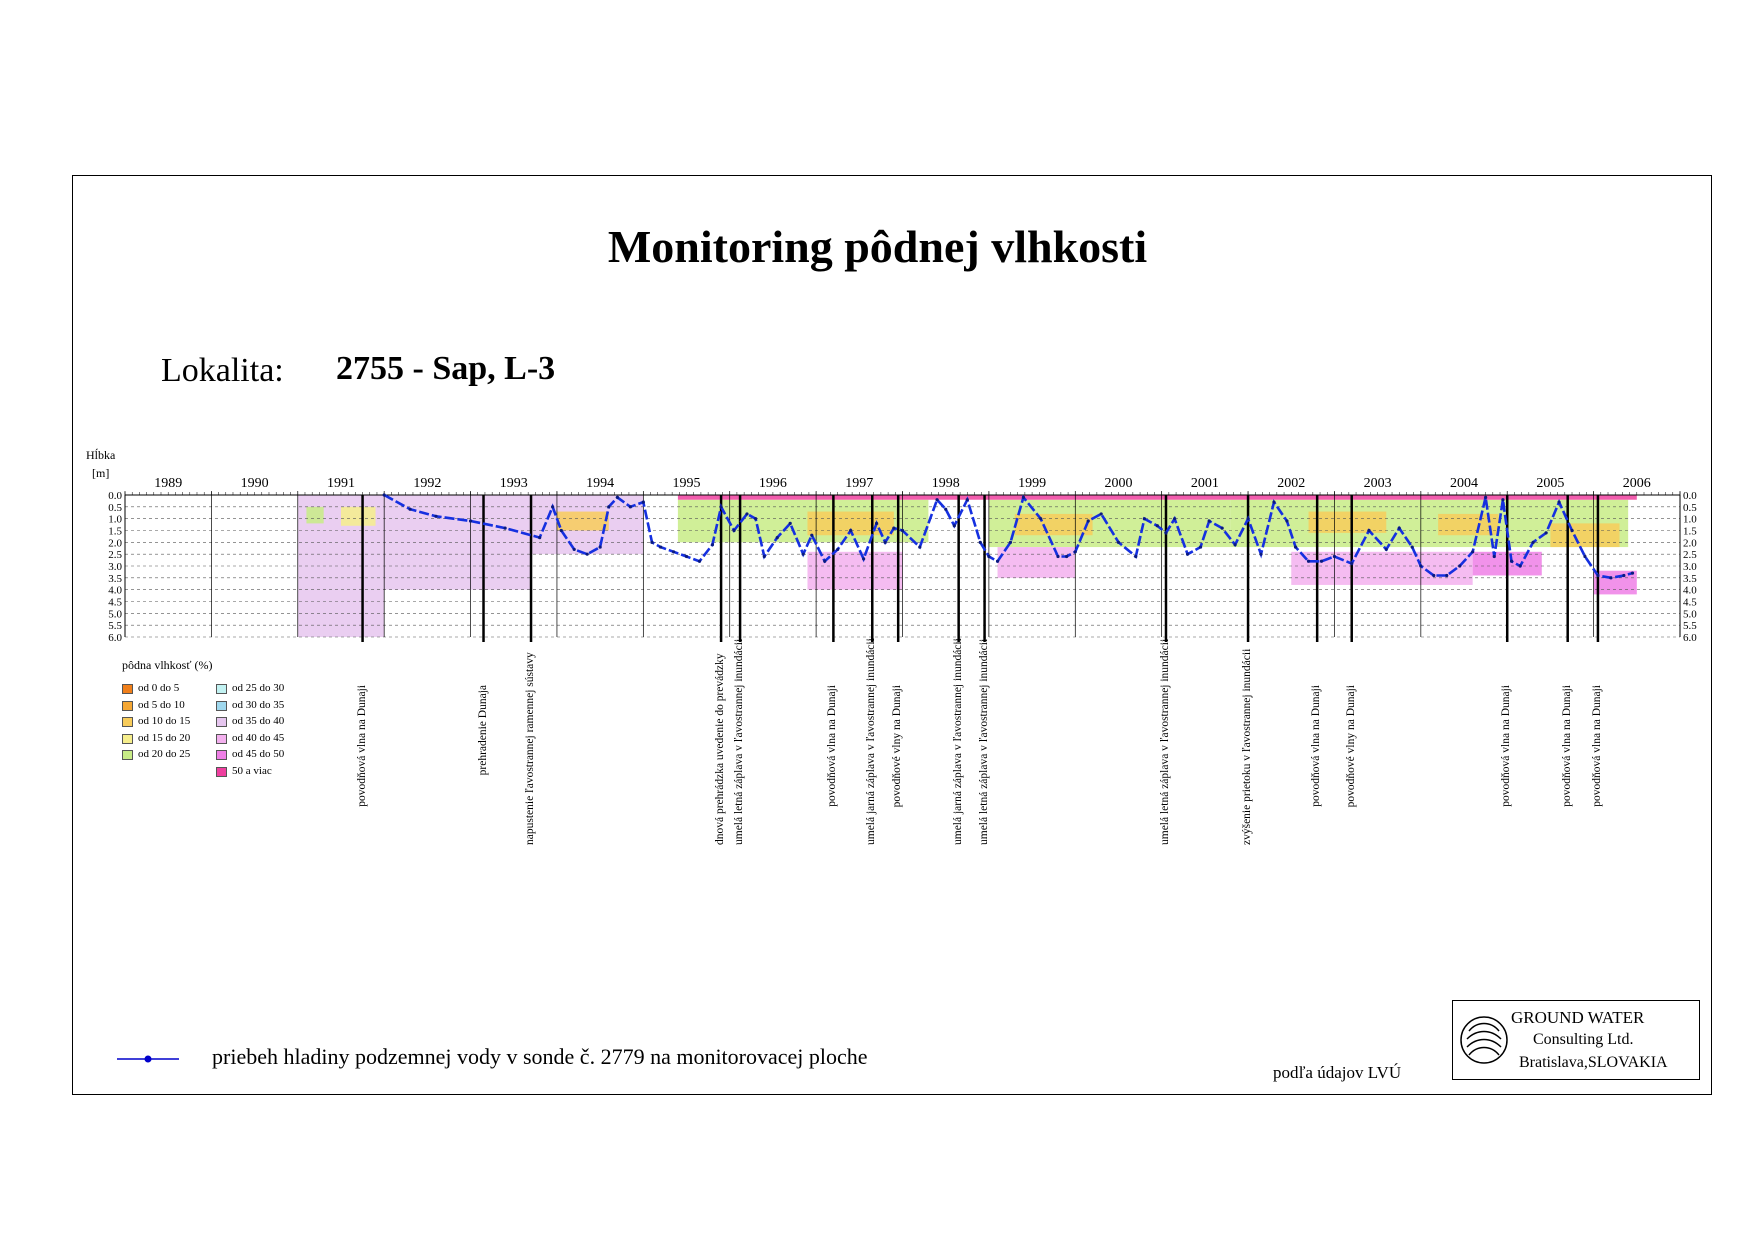  Describe the element at coordinates (514, 483) in the screenshot. I see `year-label: 1993` at that location.